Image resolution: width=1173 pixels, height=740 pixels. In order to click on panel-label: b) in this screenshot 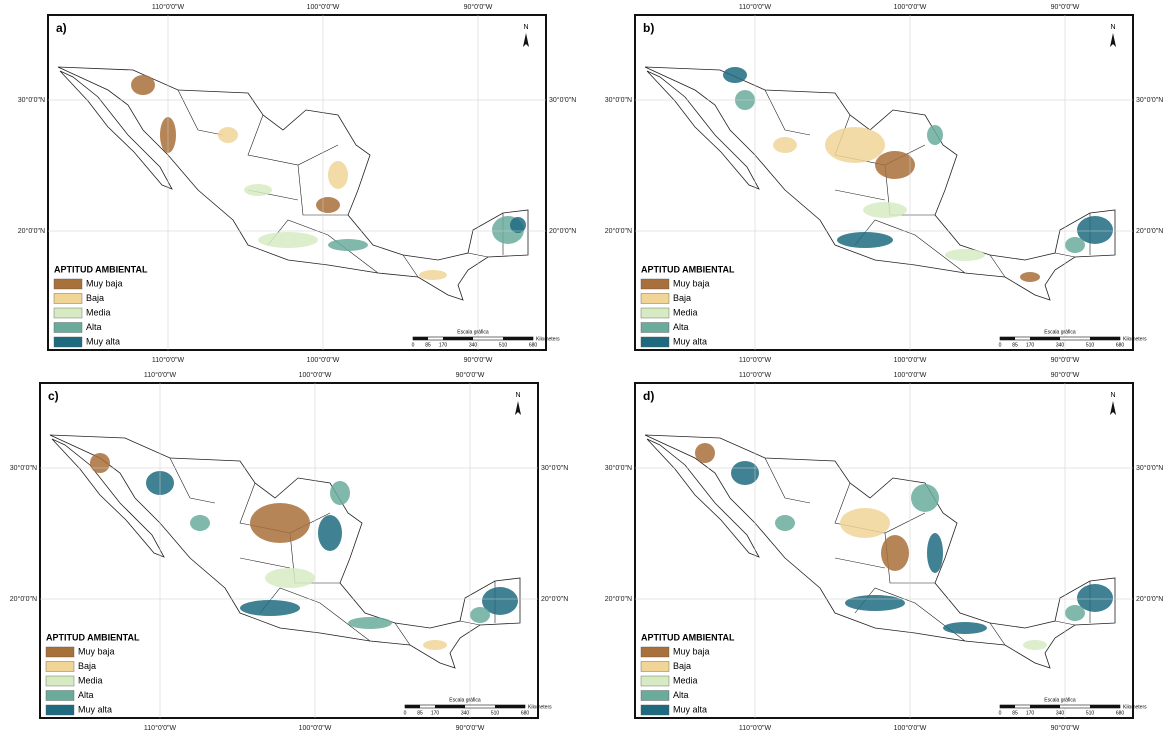, I will do `click(648, 28)`.